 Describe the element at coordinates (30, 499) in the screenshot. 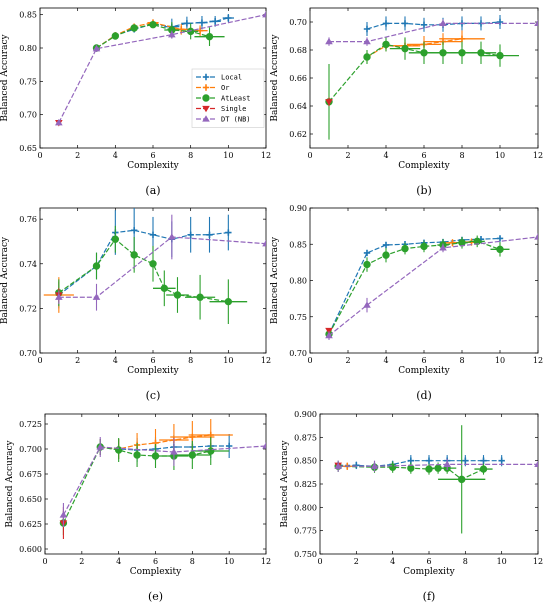

I see `y-tick-label: 0.650` at that location.